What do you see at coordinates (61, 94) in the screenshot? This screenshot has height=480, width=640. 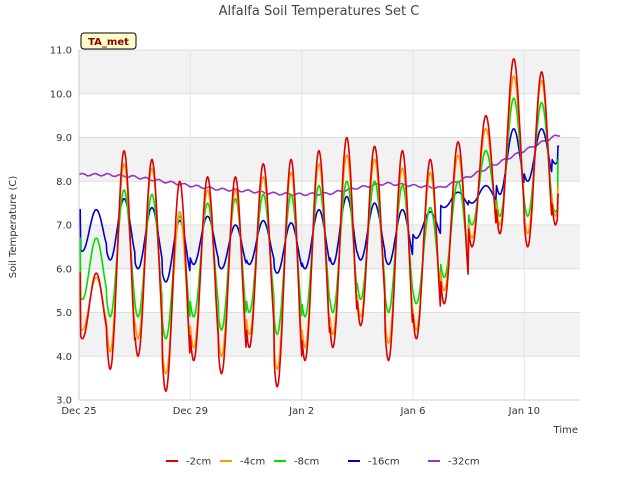 I see `y-tick-label: 10.0` at bounding box center [61, 94].